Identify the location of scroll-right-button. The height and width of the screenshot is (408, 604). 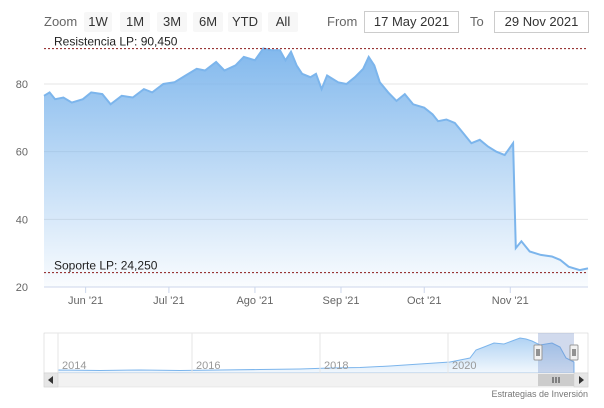
(581, 380).